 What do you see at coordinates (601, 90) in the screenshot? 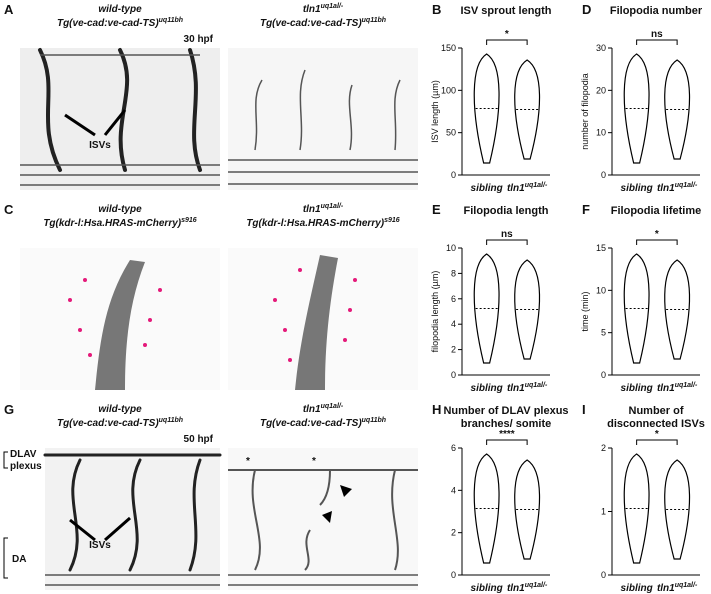
I see `y-tick-label: 20` at bounding box center [601, 90].